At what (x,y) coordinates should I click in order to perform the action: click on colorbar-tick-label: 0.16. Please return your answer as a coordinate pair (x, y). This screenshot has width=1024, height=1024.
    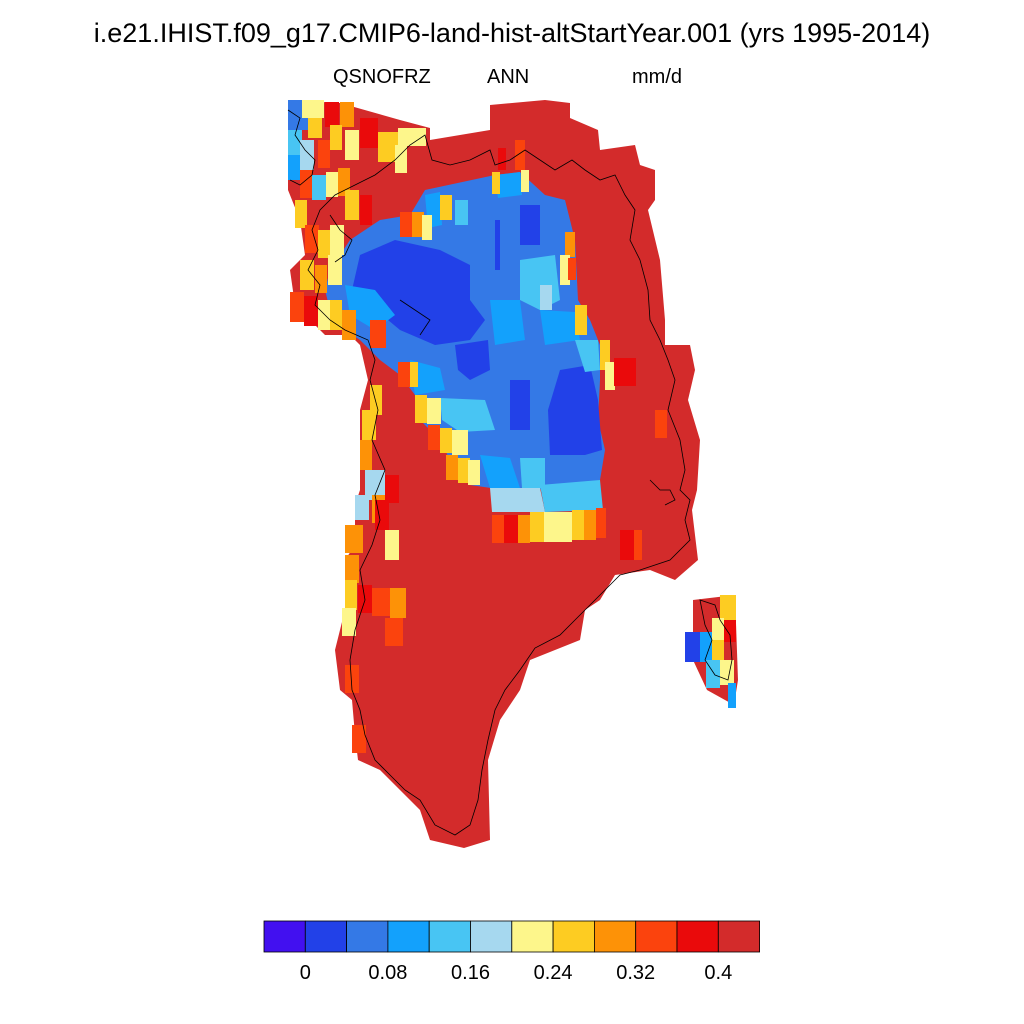
    Looking at the image, I should click on (470, 973).